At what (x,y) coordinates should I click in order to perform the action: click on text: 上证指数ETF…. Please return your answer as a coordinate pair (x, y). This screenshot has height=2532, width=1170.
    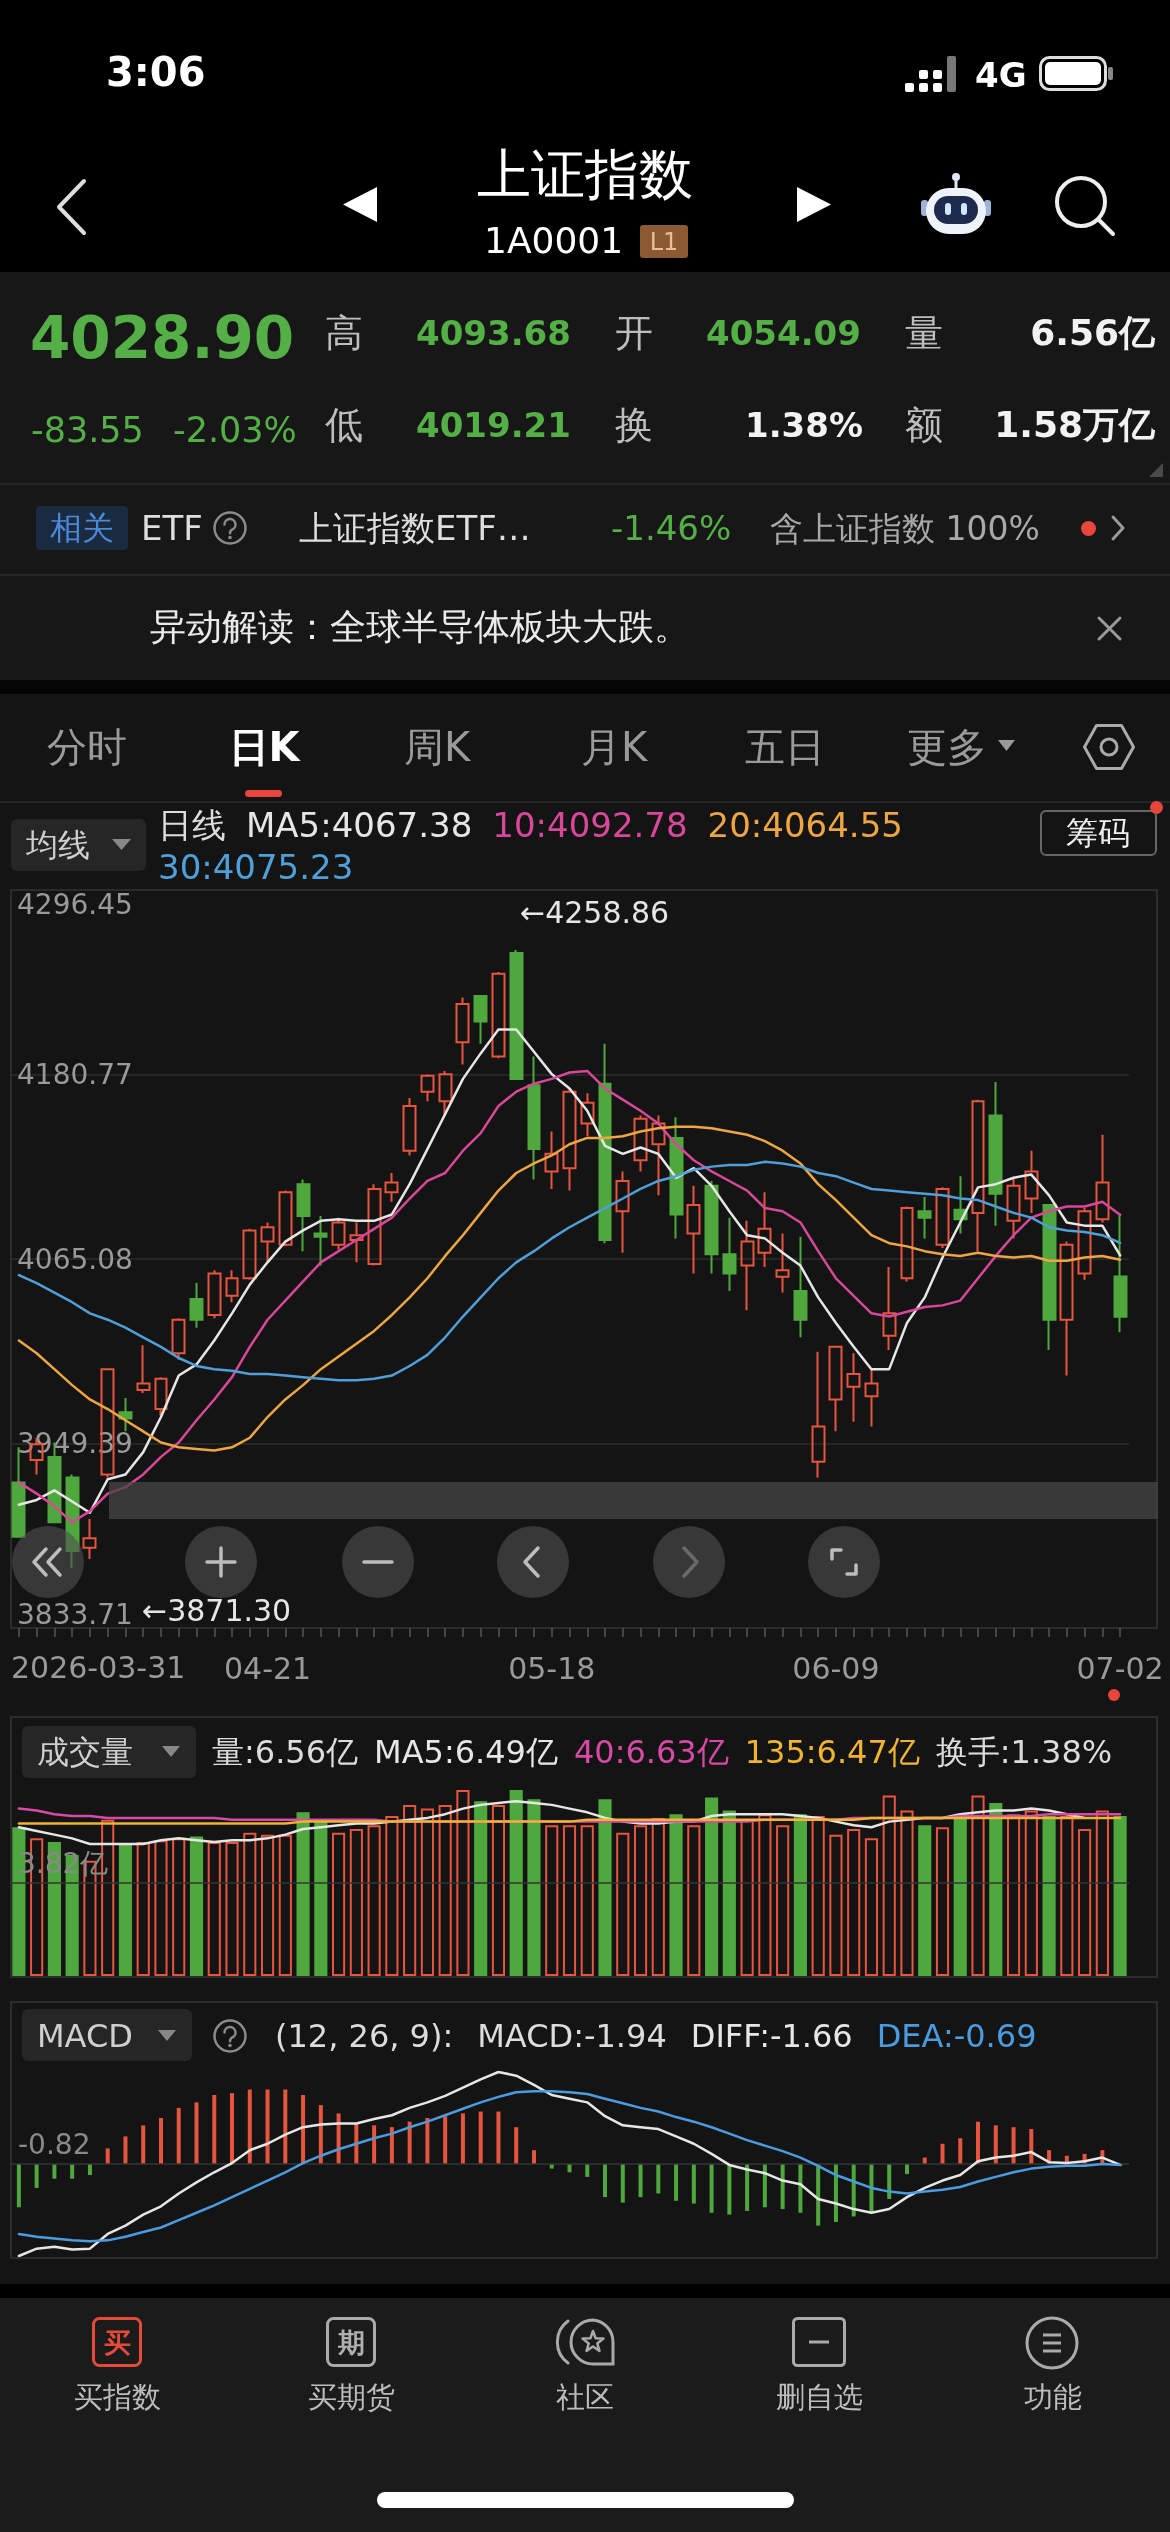
    Looking at the image, I should click on (415, 528).